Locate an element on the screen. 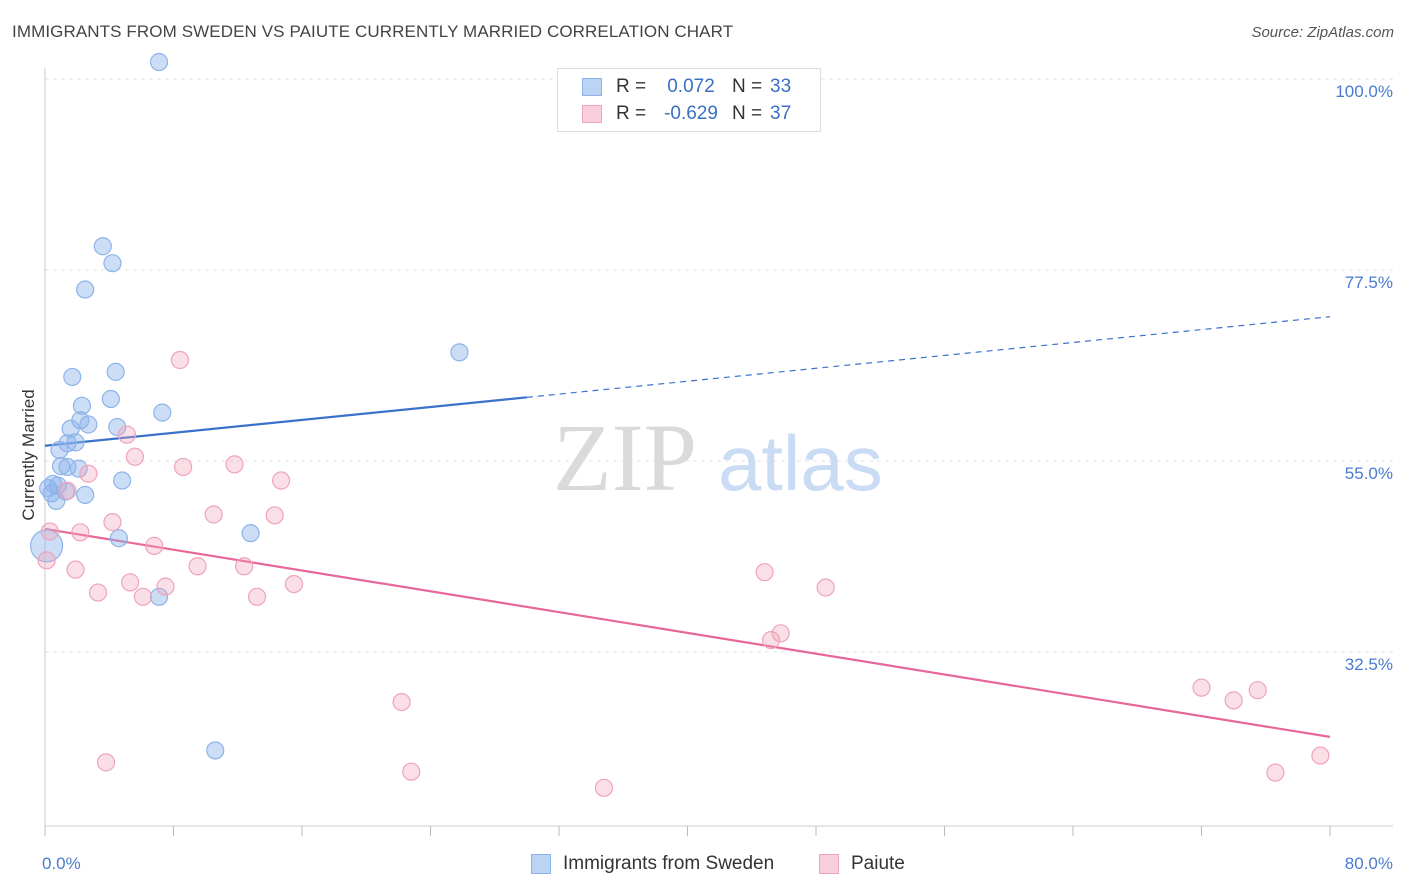 Image resolution: width=1406 pixels, height=892 pixels. bottom-legend-label-sweden: Immigrants from Sweden is located at coordinates (669, 863).